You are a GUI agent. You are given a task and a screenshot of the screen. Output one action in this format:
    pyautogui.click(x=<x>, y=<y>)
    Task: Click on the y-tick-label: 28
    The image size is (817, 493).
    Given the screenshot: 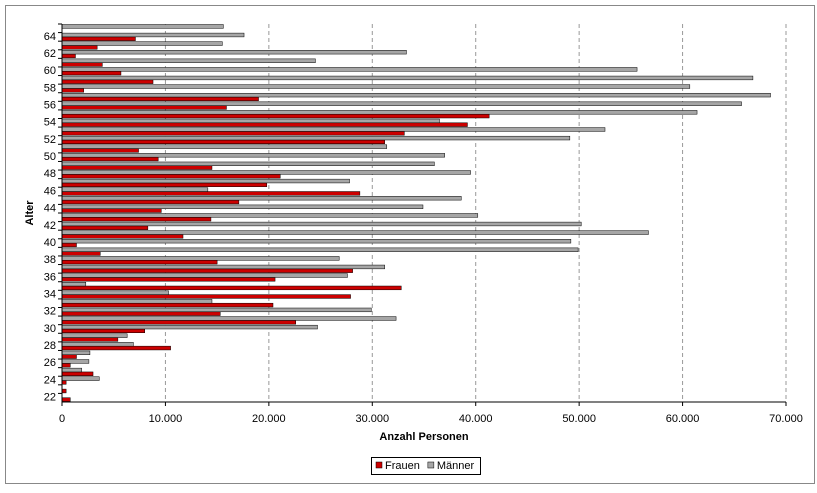 What is the action you would take?
    pyautogui.click(x=50, y=346)
    